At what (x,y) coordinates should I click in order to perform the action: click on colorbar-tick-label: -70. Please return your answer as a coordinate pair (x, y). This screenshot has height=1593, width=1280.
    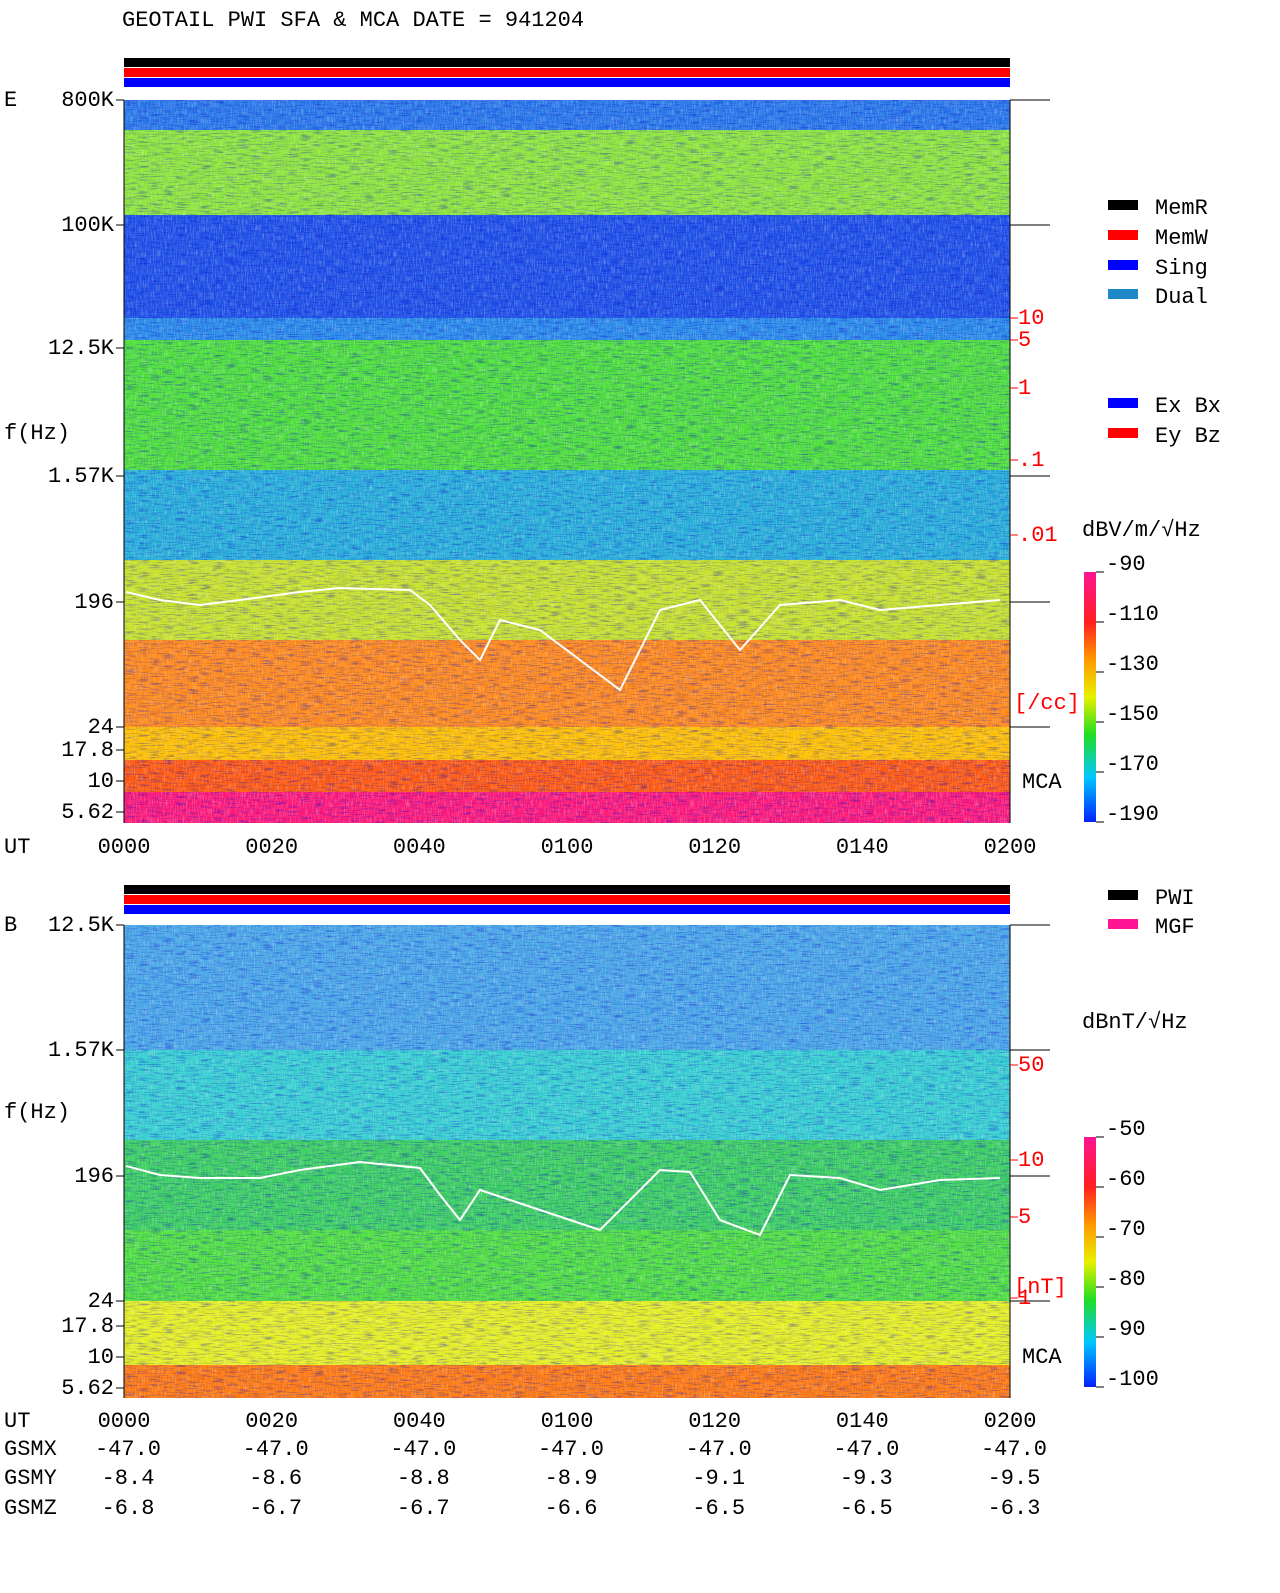
    Looking at the image, I should click on (1126, 1229).